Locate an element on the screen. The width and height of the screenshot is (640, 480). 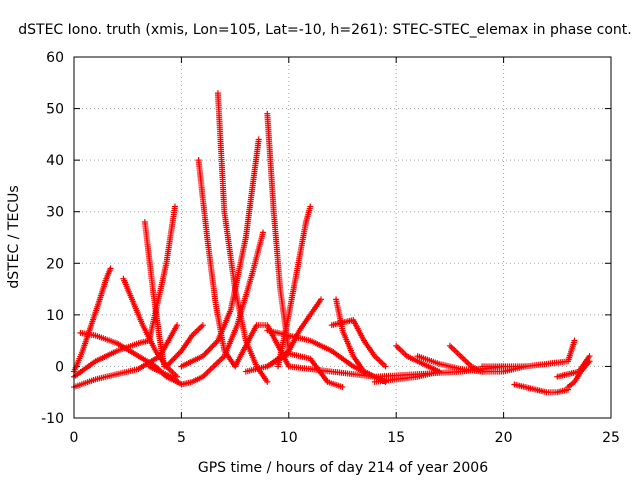
y-tick-label: 30 is located at coordinates (55, 213).